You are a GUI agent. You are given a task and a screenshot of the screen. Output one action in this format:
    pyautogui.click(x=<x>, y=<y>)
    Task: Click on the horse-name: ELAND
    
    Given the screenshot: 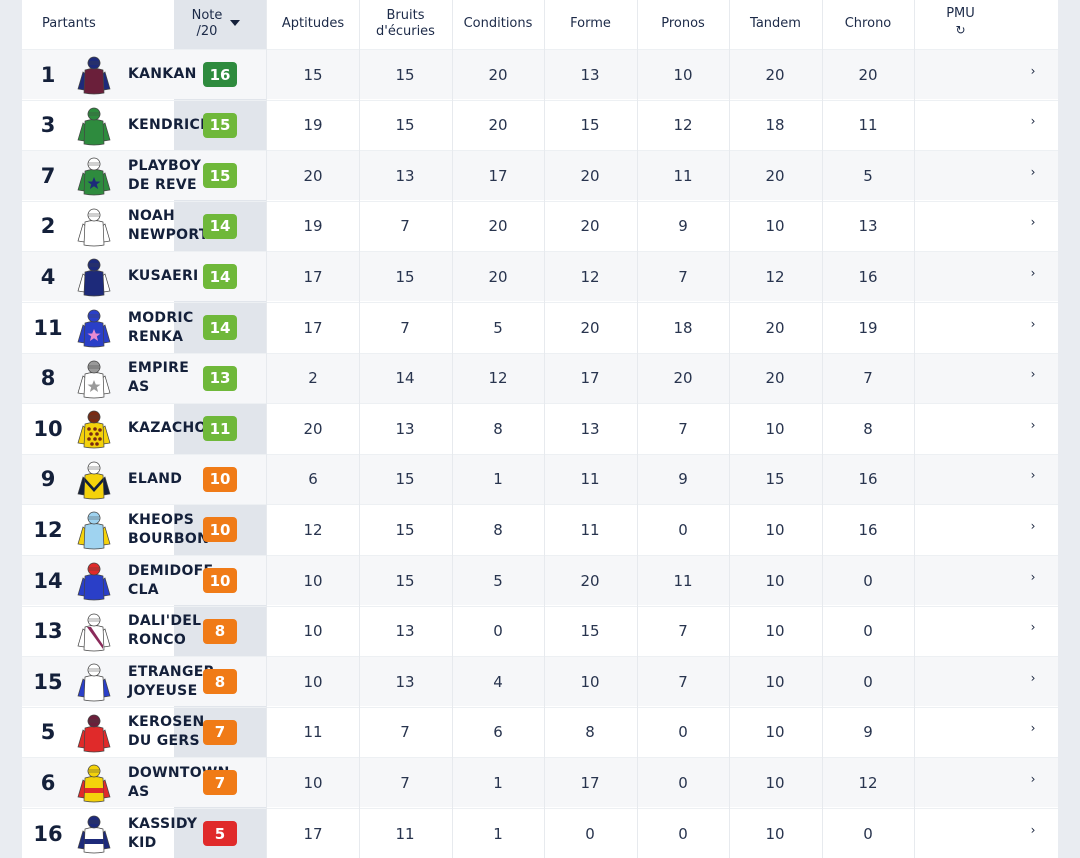 What is the action you would take?
    pyautogui.click(x=174, y=479)
    